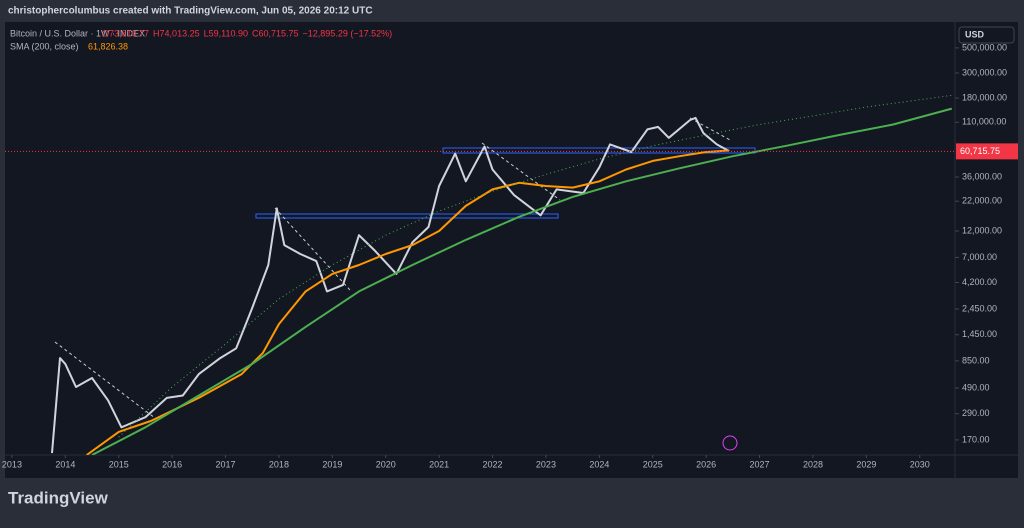 Image resolution: width=1024 pixels, height=528 pixels. What do you see at coordinates (599, 464) in the screenshot?
I see `x-tick-label: 2024` at bounding box center [599, 464].